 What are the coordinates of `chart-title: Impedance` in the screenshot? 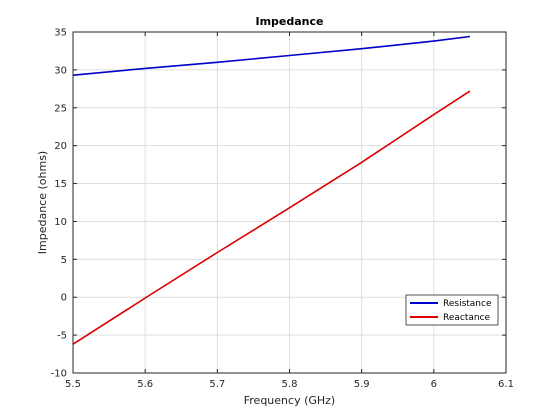 It's located at (290, 21).